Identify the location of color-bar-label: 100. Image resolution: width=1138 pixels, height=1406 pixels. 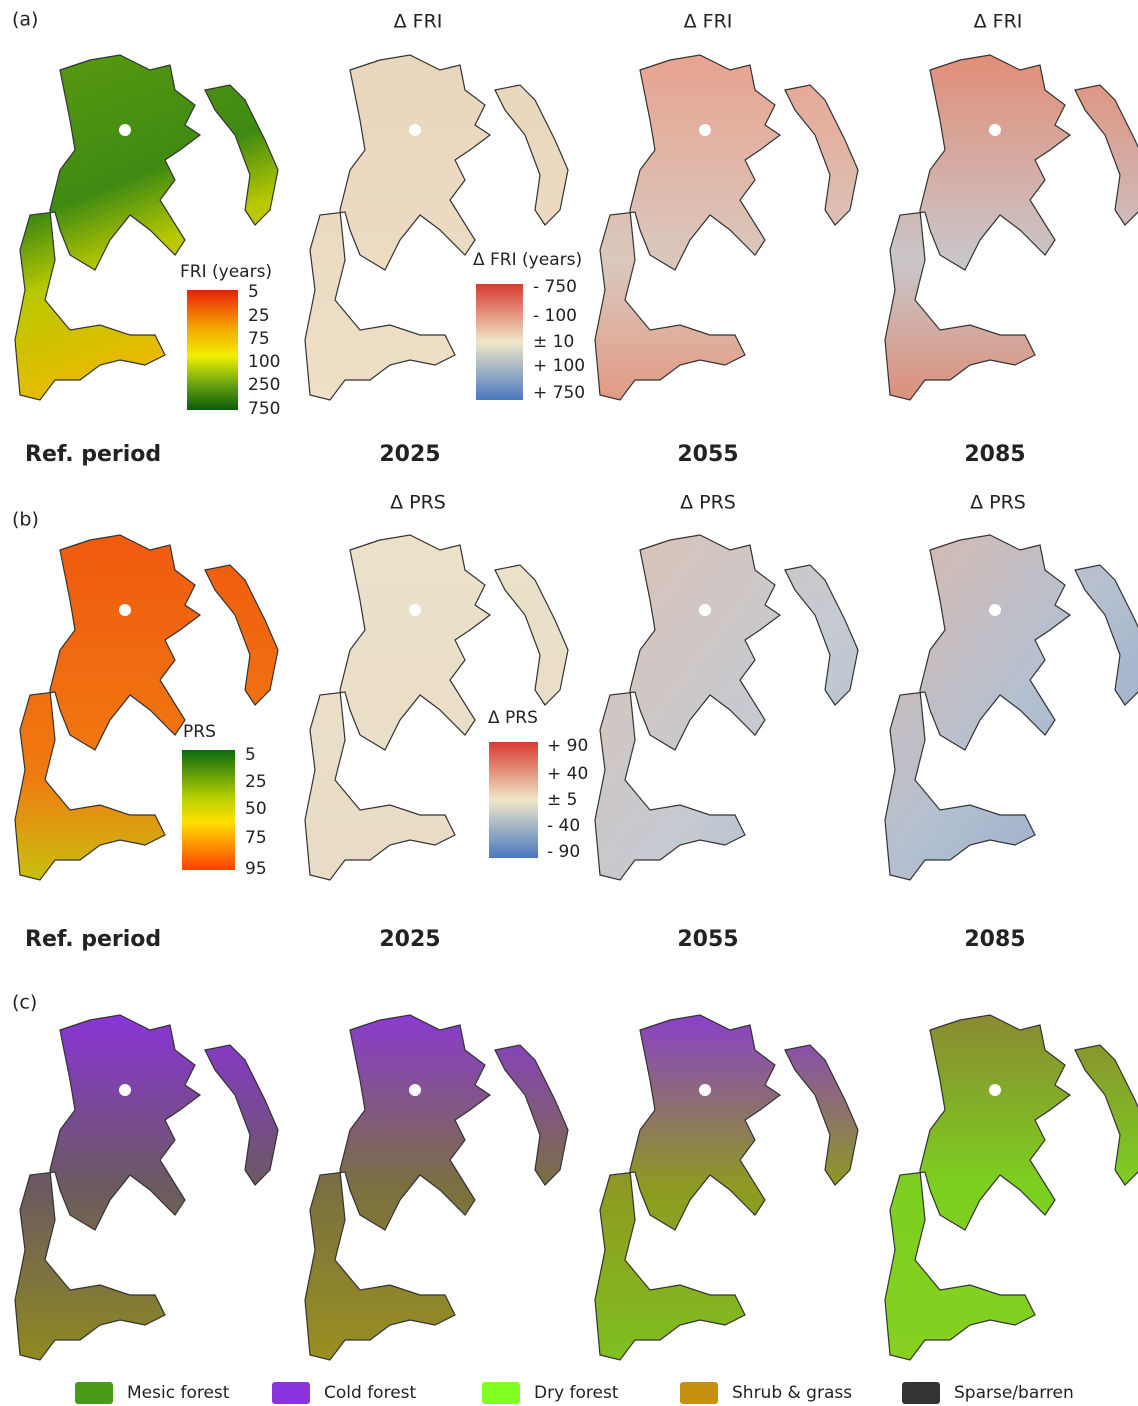
(264, 362).